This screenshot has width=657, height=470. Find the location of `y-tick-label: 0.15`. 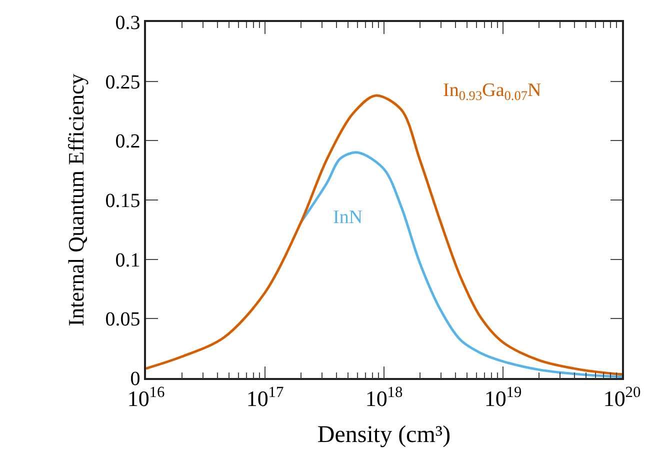

y-tick-label: 0.15 is located at coordinates (122, 201).